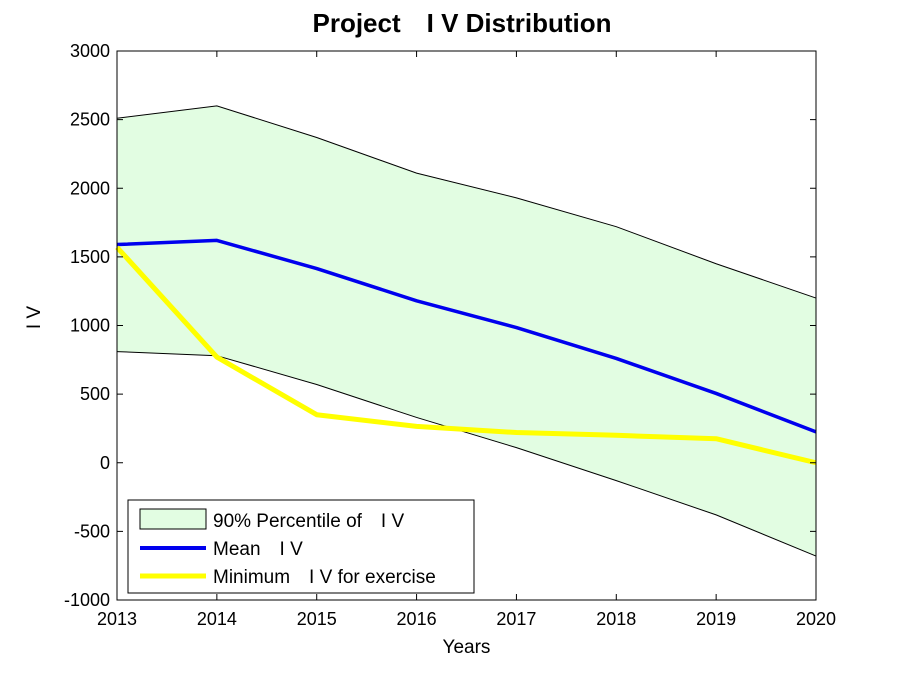 The width and height of the screenshot is (900, 675). Describe the element at coordinates (90, 257) in the screenshot. I see `y-tick-label: 1500` at that location.